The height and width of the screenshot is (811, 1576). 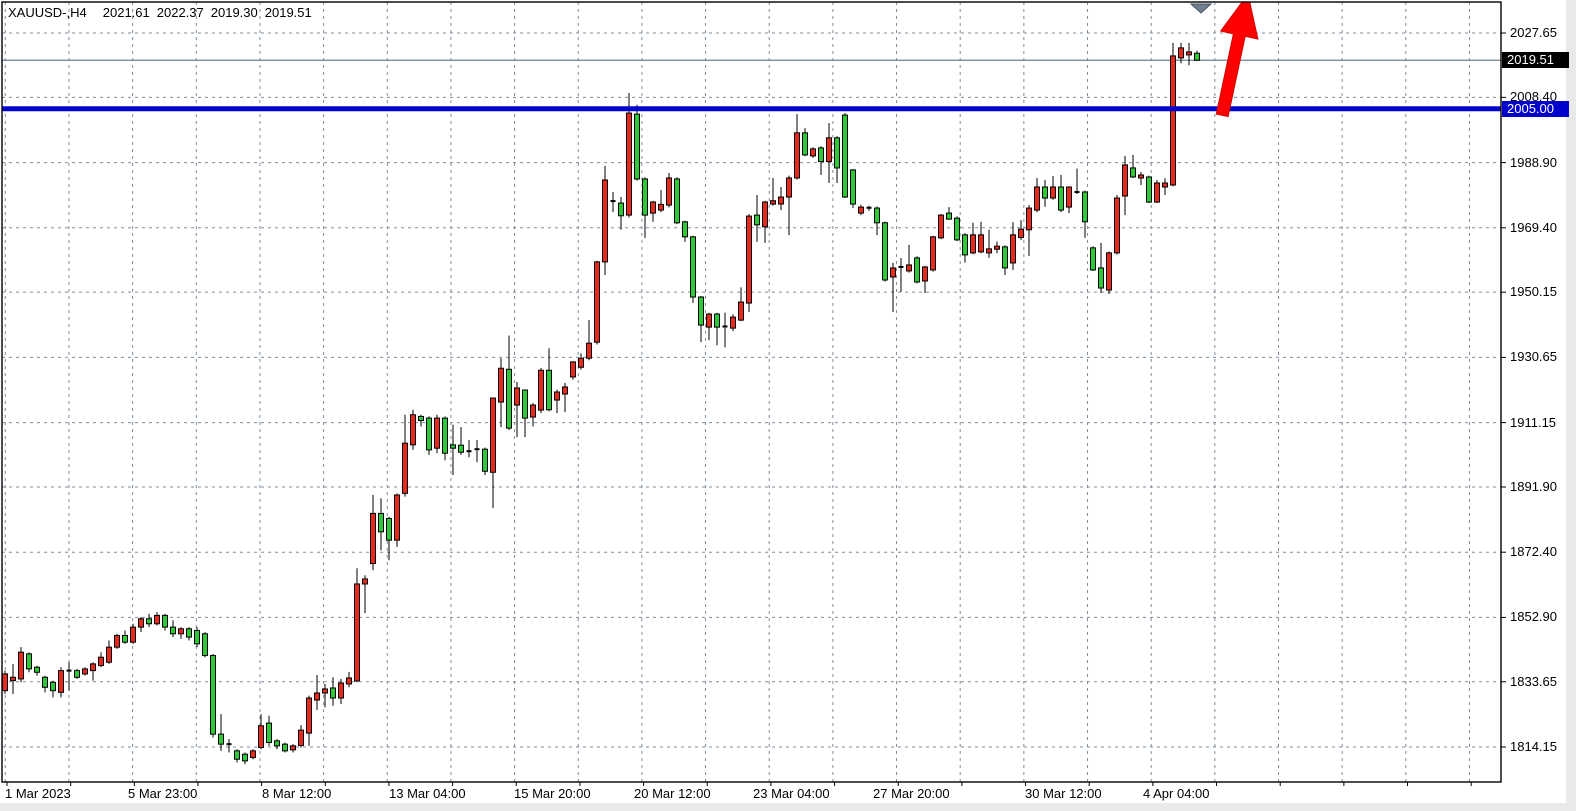 What do you see at coordinates (1533, 227) in the screenshot?
I see `price-axis-label: 1969.40` at bounding box center [1533, 227].